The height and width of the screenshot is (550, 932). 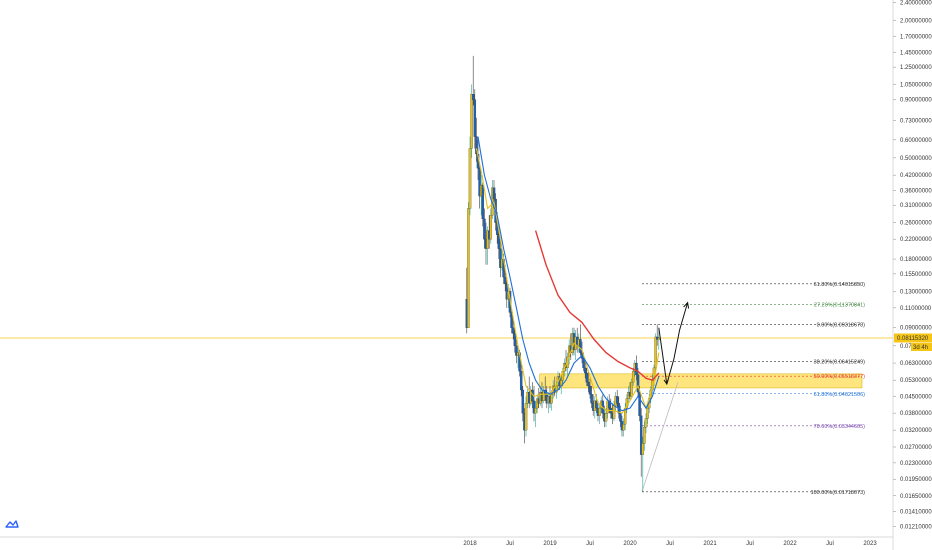 What do you see at coordinates (916, 4) in the screenshot?
I see `price-tick-label: 2.40000000` at bounding box center [916, 4].